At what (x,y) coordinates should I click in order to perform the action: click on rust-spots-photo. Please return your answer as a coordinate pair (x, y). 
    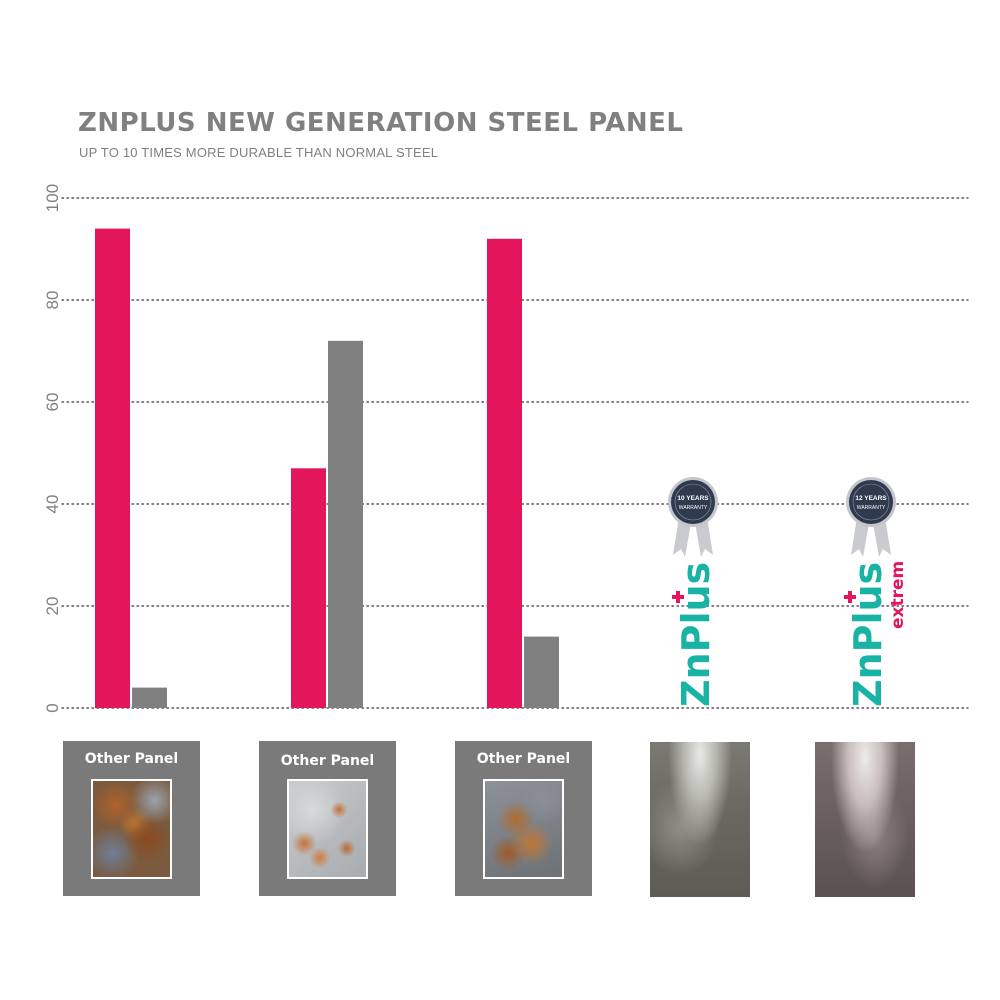
    Looking at the image, I should click on (327, 829).